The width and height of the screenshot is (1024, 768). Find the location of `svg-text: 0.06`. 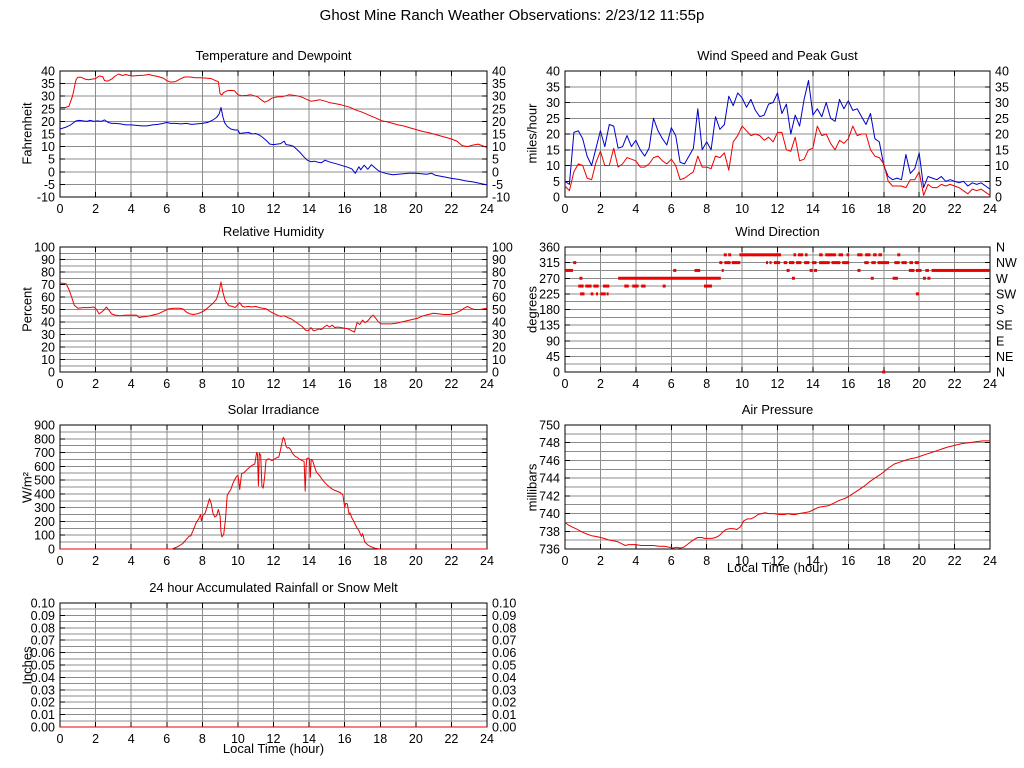

svg-text: 0.06 is located at coordinates (43, 653).